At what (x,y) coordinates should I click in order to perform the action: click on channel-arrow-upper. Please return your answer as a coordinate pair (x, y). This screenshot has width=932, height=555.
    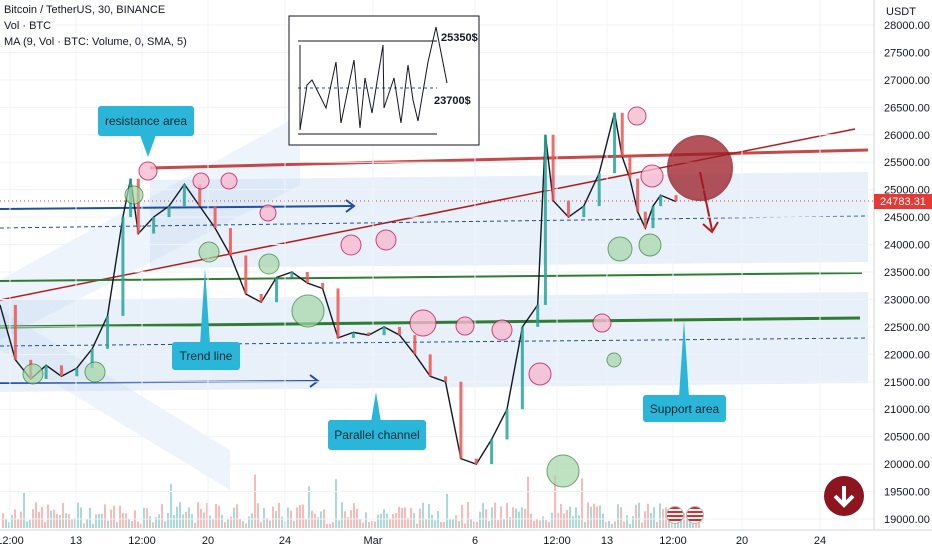
    Looking at the image, I should click on (176, 207).